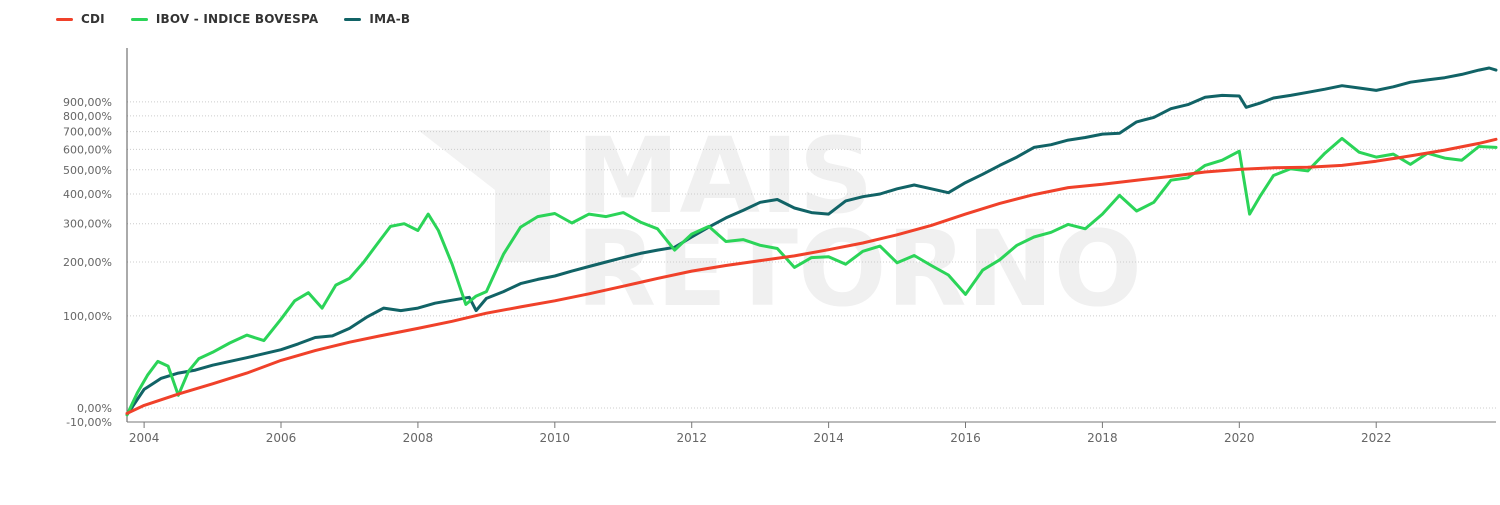  I want to click on legend-label-cdi: CDI, so click(93, 19).